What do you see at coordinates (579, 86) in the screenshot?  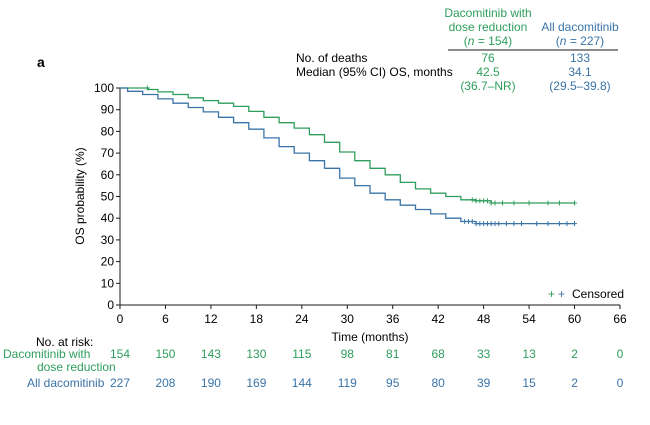 I see `stats-ci-col2: (29.5–39.8)` at bounding box center [579, 86].